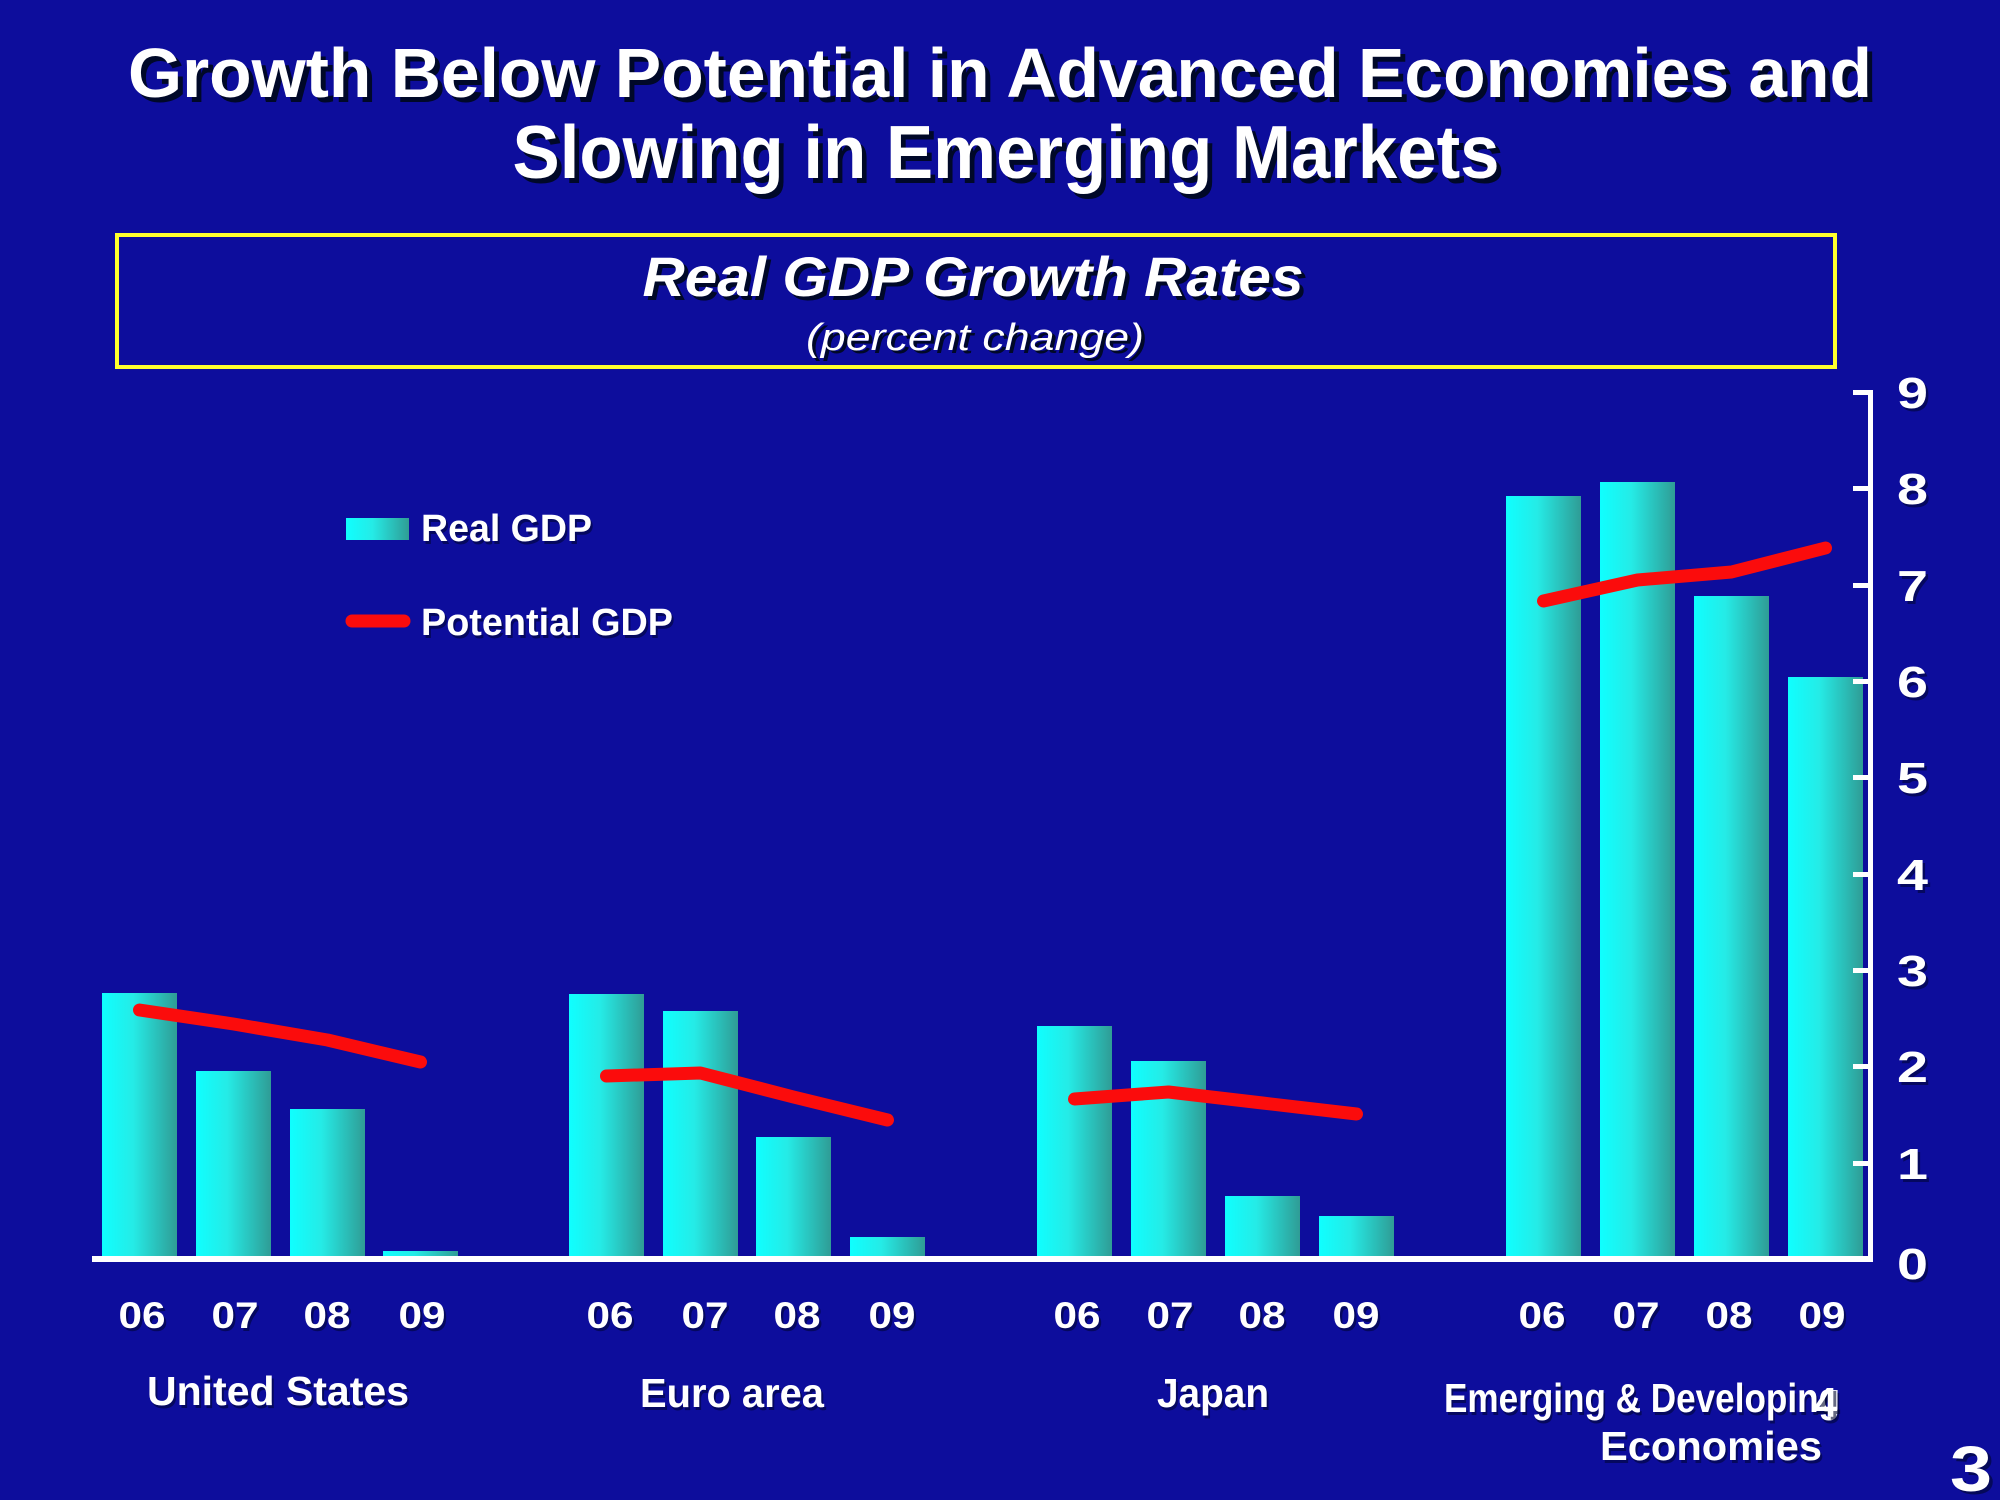  Describe the element at coordinates (975, 338) in the screenshot. I see `svg-text: (percent change)` at that location.